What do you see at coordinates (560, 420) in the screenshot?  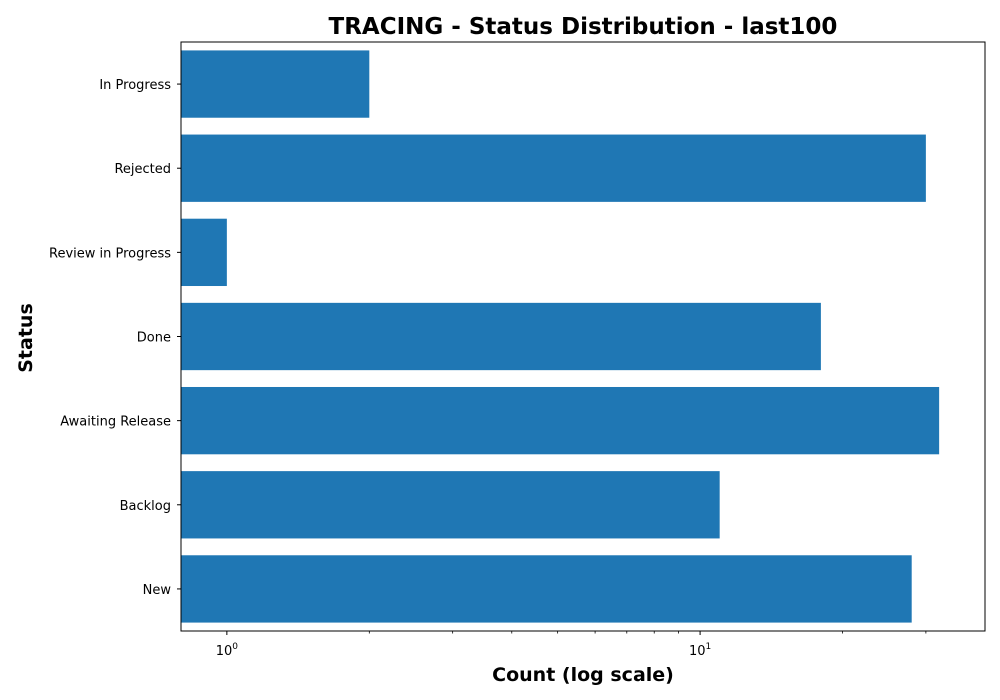 I see `bar-awaiting-release` at bounding box center [560, 420].